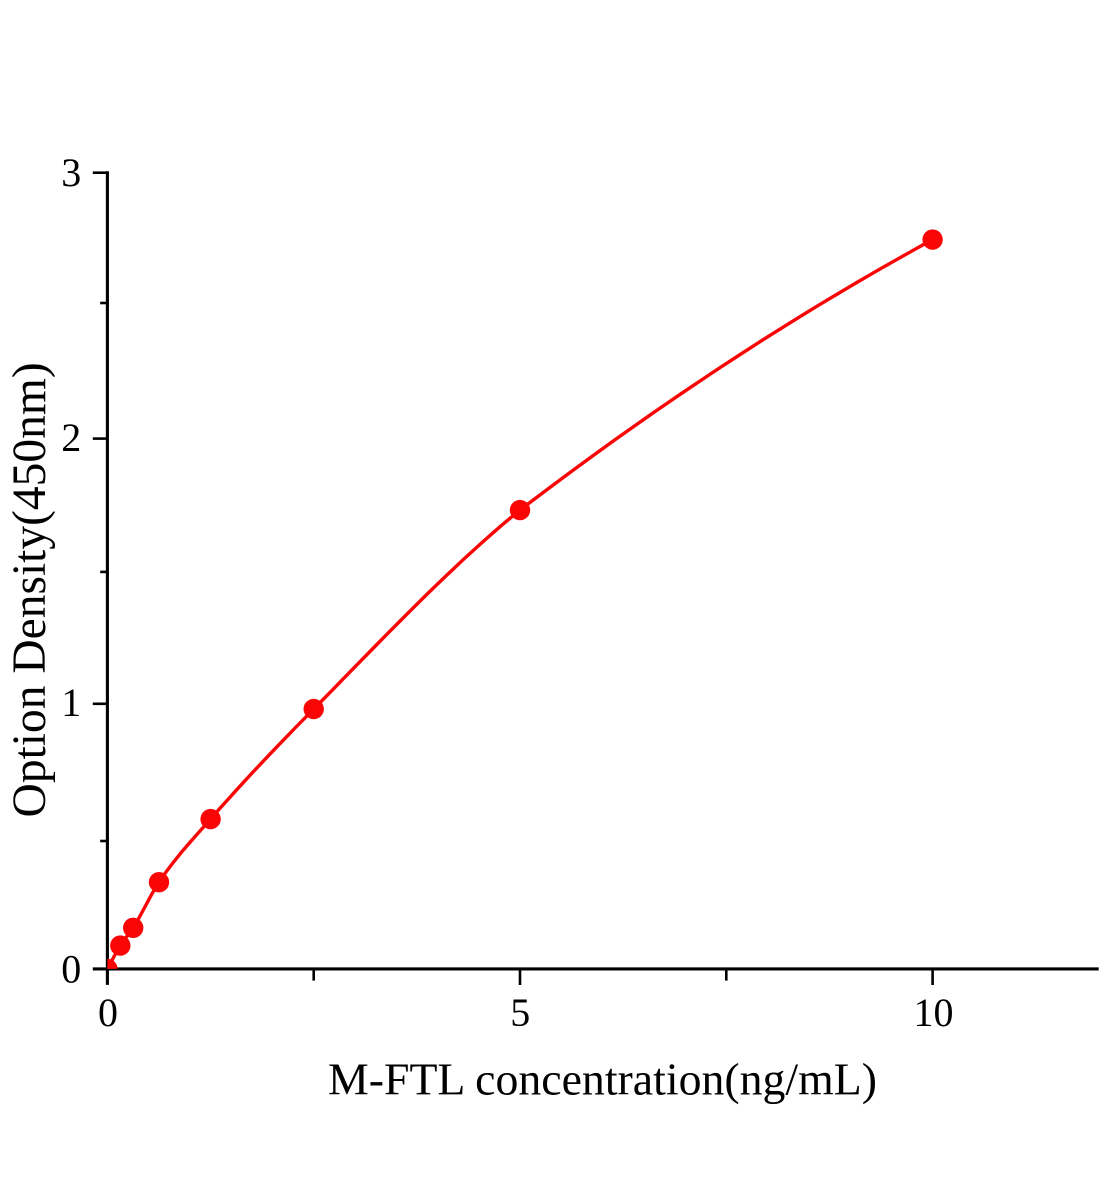  Describe the element at coordinates (934, 1012) in the screenshot. I see `svg-text: 10` at that location.